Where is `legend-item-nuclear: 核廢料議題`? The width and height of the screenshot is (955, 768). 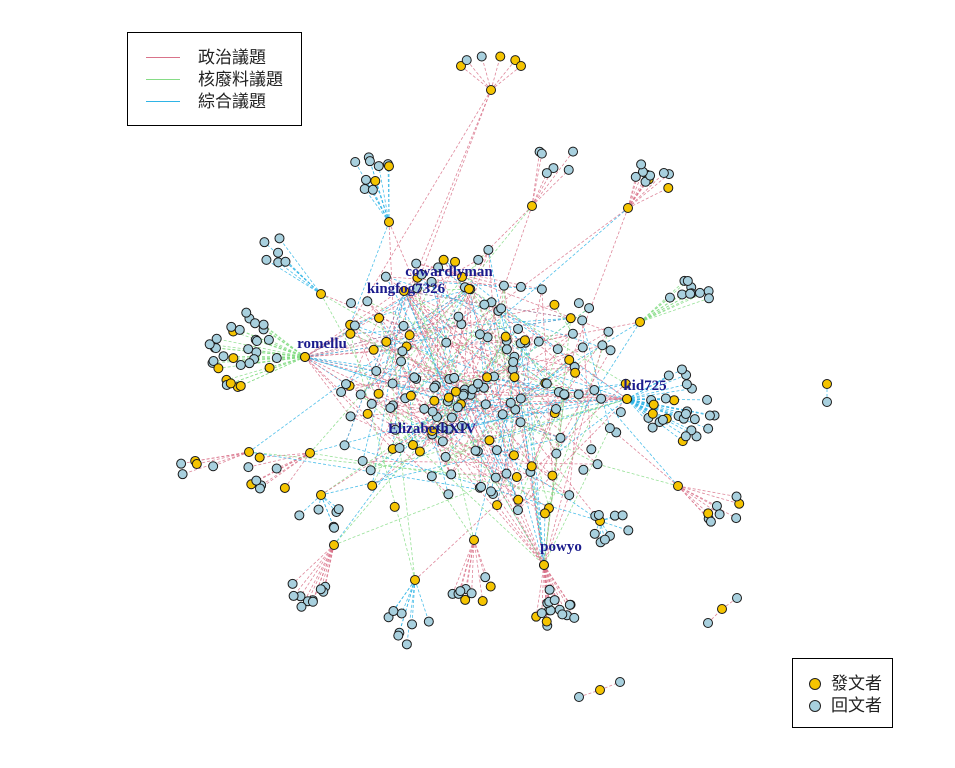 legend-item-nuclear: 核廢料議題 is located at coordinates (214, 80).